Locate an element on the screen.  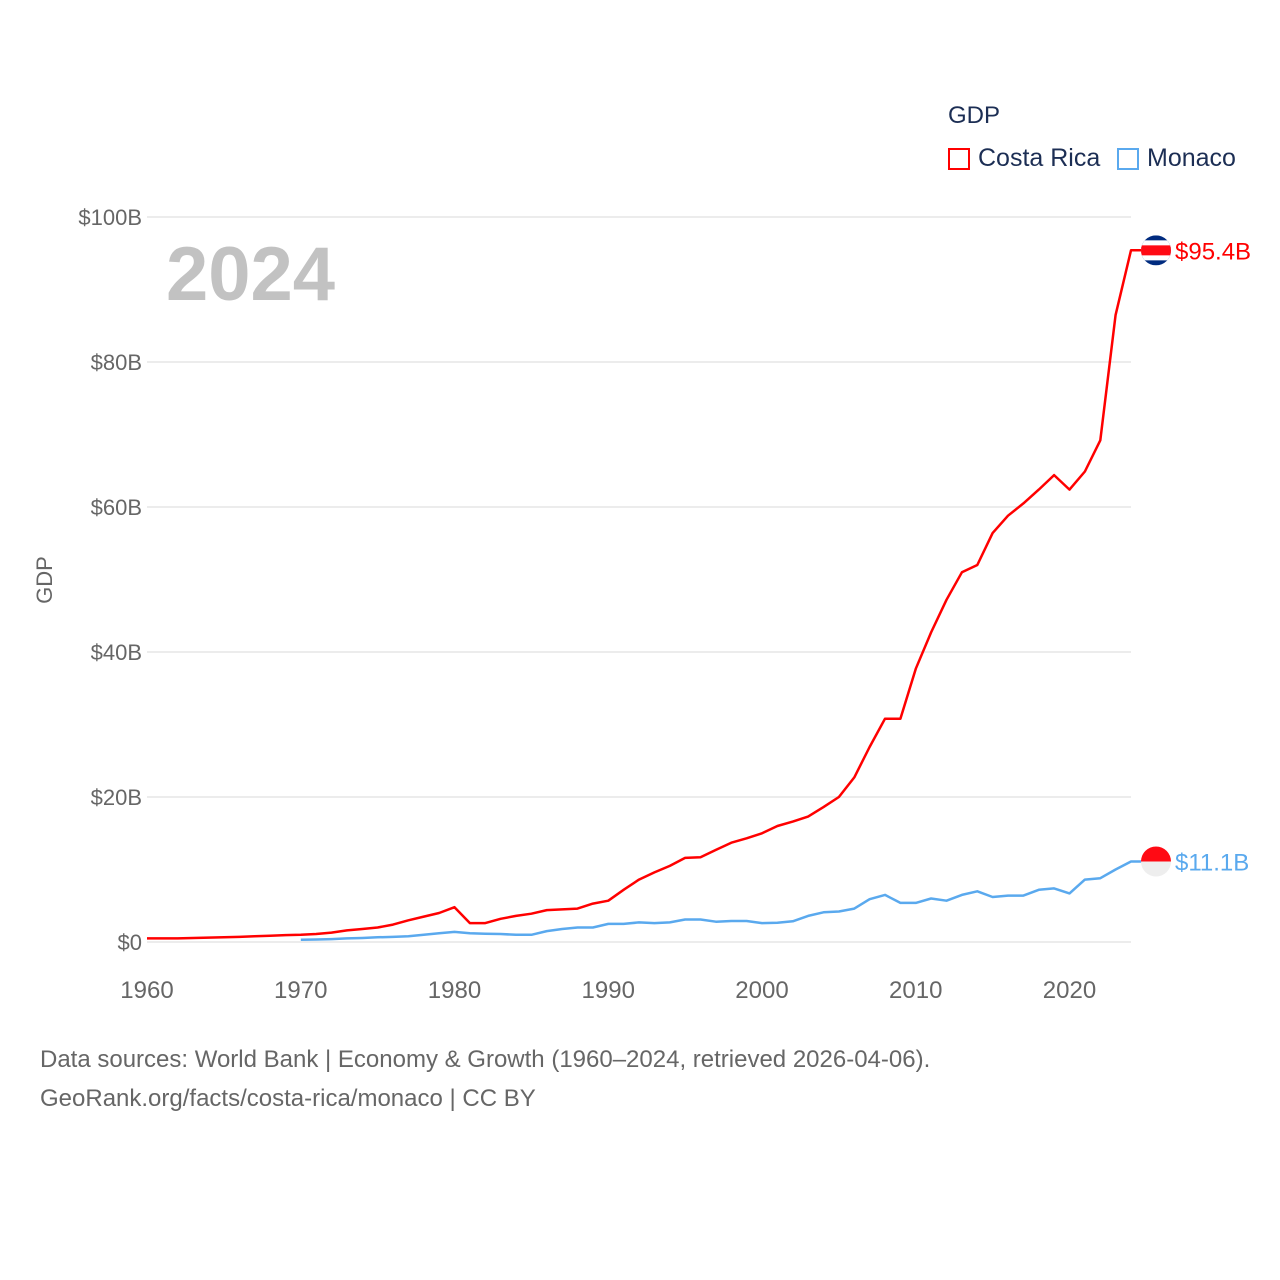
x-tick-label: 2000 is located at coordinates (761, 990).